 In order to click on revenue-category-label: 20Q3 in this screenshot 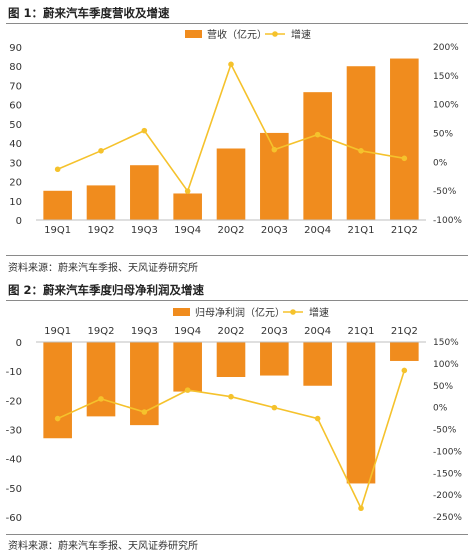, I will do `click(274, 230)`.